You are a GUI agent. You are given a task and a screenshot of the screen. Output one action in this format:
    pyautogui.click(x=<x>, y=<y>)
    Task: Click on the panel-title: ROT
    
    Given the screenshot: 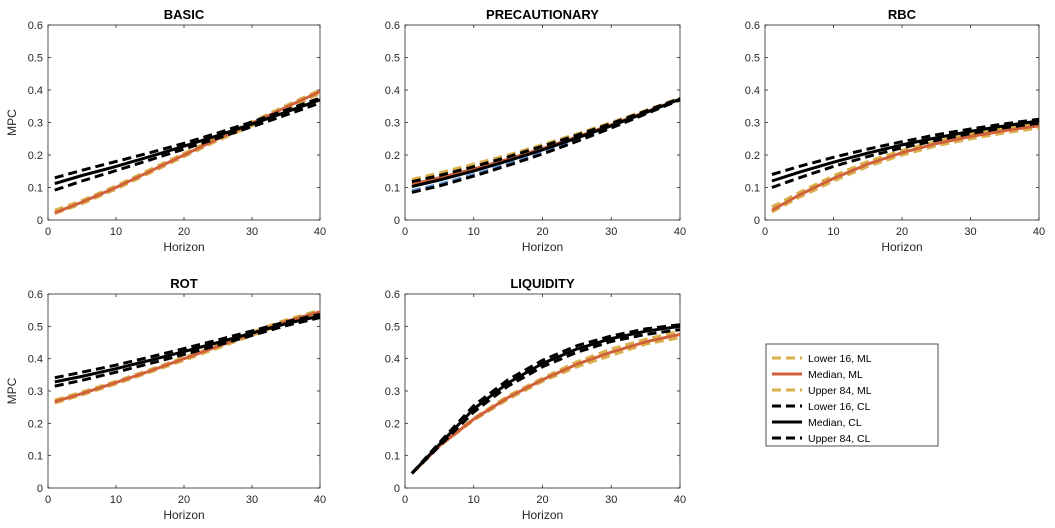 What is the action you would take?
    pyautogui.click(x=184, y=283)
    